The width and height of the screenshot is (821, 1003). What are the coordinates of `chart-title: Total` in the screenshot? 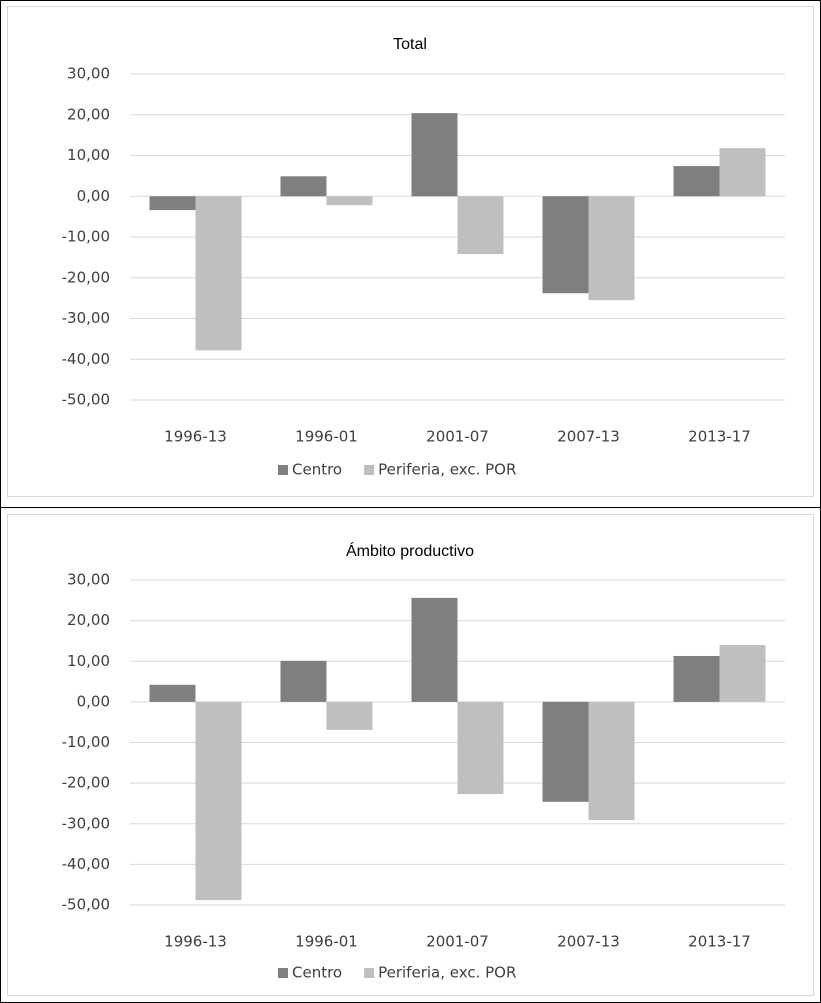 It's located at (410, 44).